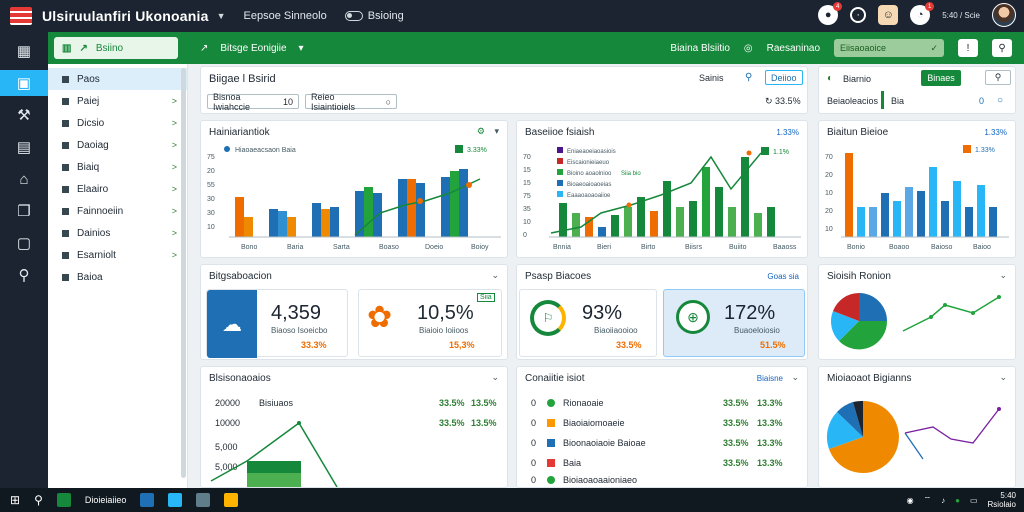  Describe the element at coordinates (117, 233) in the screenshot. I see `sidebar-item: Dainios >` at that location.